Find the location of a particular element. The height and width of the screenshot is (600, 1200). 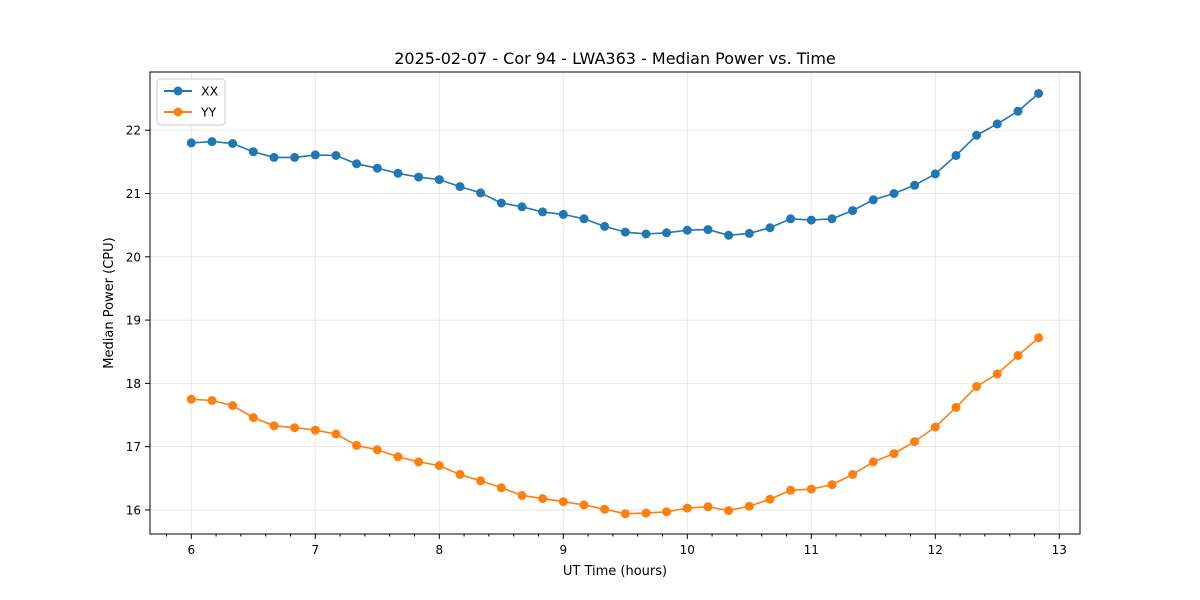

legend-marker-xx is located at coordinates (178, 91).